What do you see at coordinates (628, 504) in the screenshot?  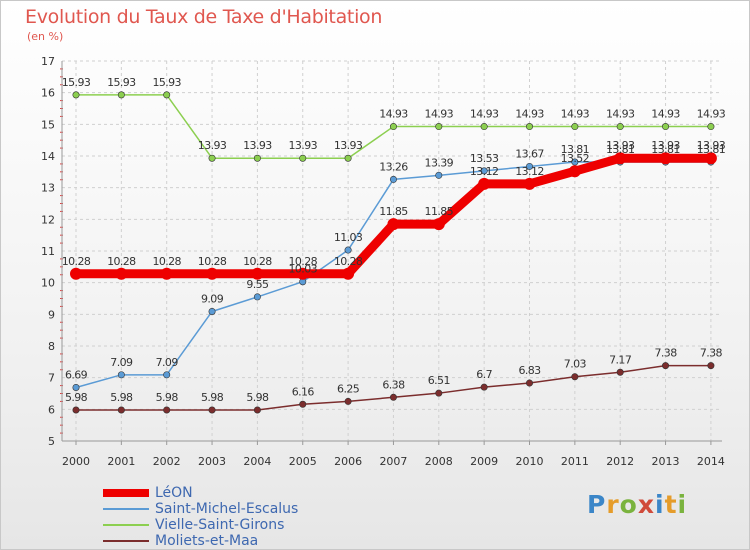 I see `logo-letter: o` at bounding box center [628, 504].